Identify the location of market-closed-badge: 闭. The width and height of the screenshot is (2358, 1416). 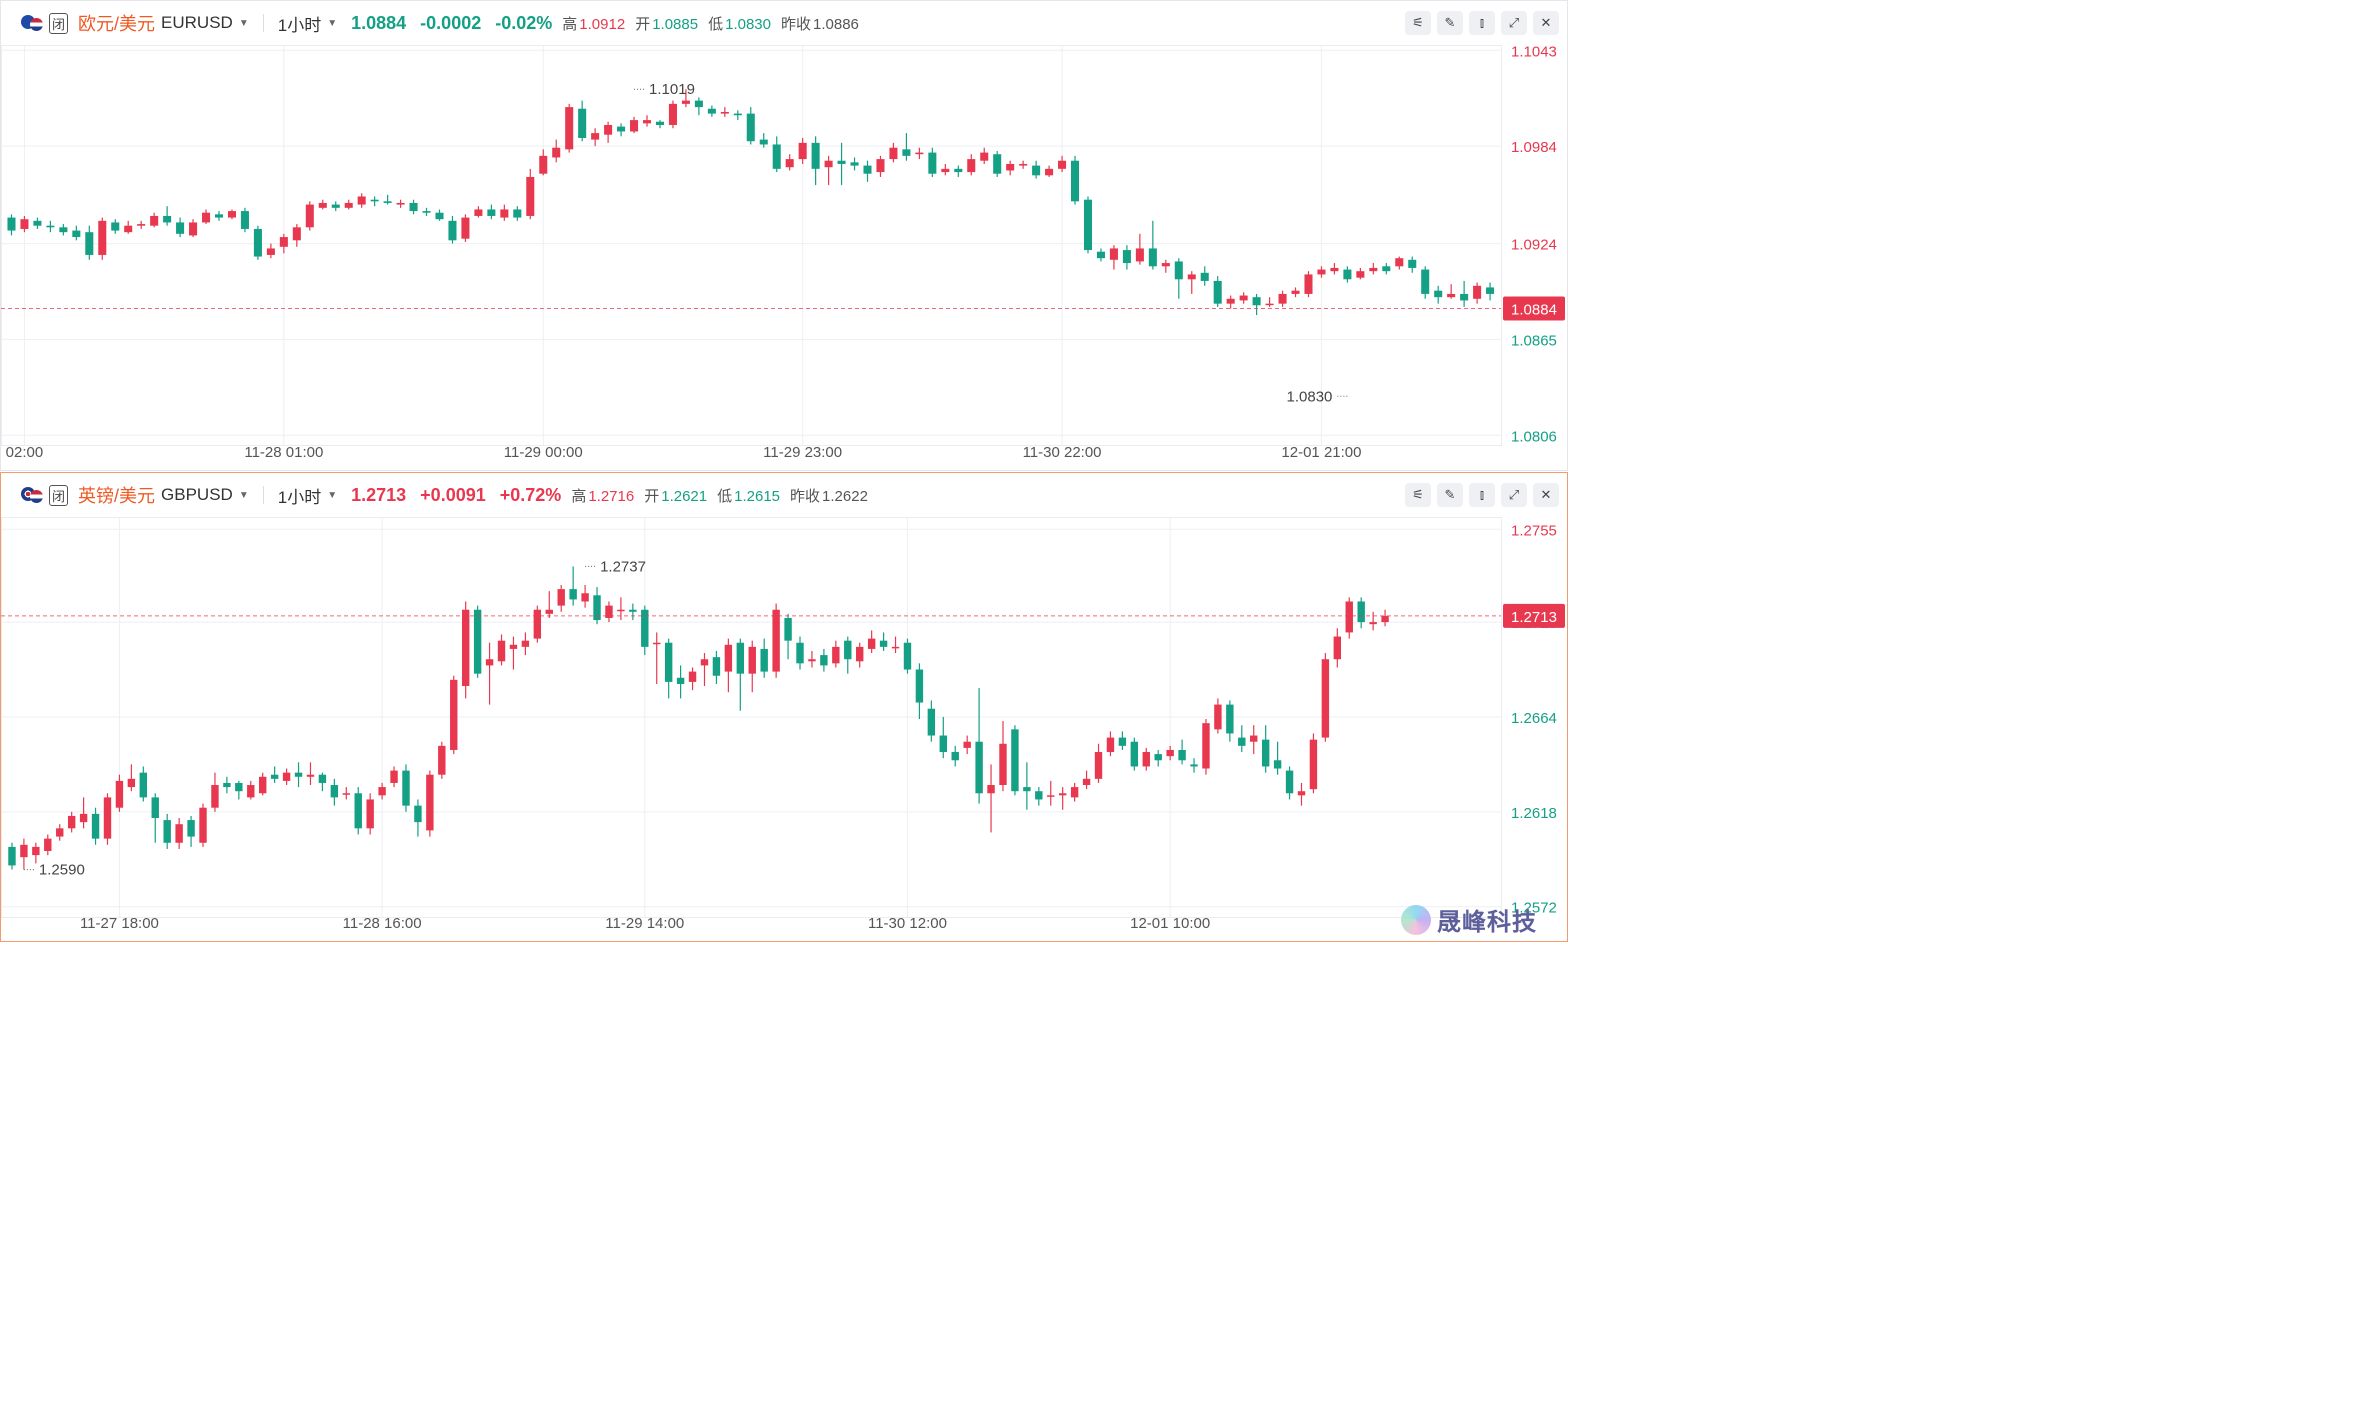
(59, 23).